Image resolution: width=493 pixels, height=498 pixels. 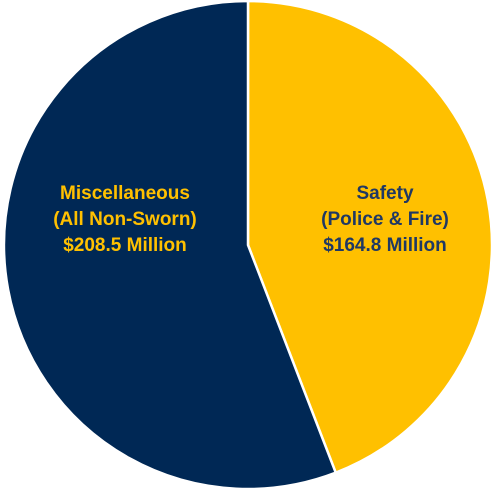 I want to click on slice-label-safety-subtitle: (Police & Fire), so click(x=385, y=219).